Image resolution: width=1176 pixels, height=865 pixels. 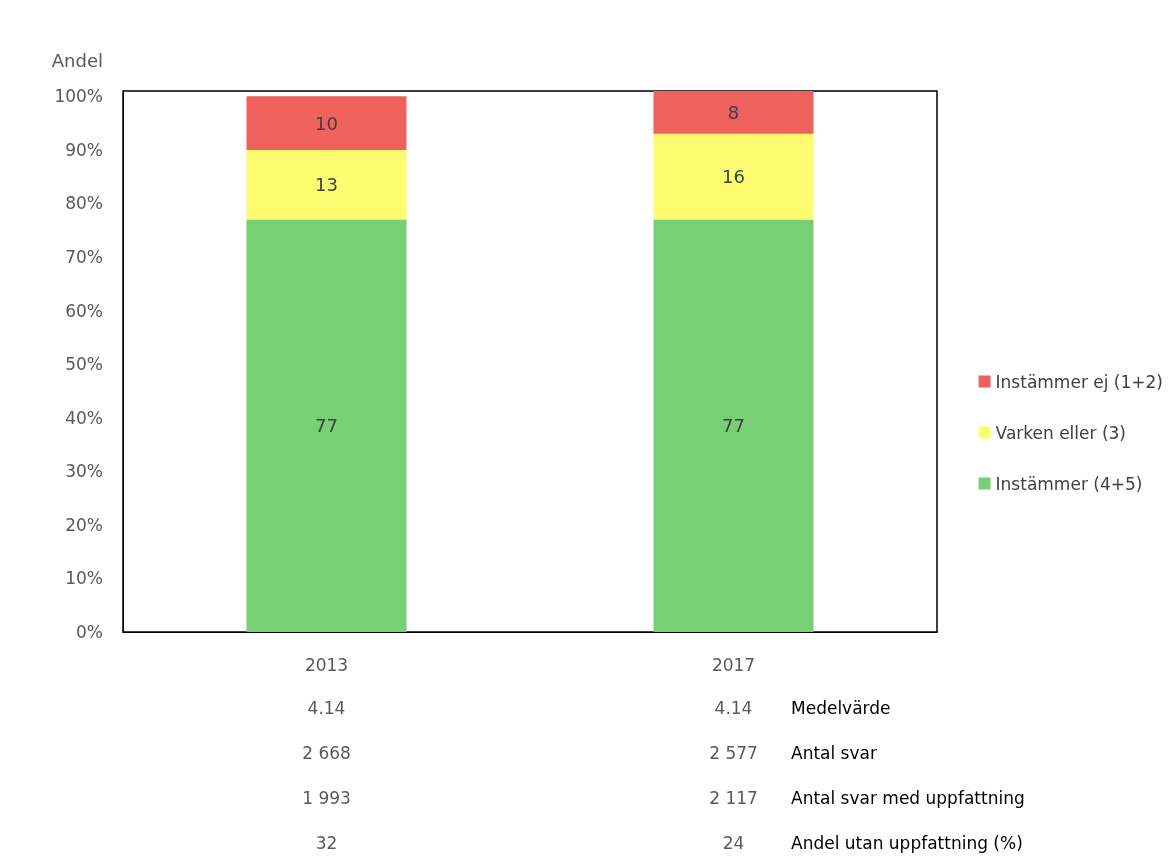 What do you see at coordinates (1061, 432) in the screenshot?
I see `legend-label: Varken eller (3)` at bounding box center [1061, 432].